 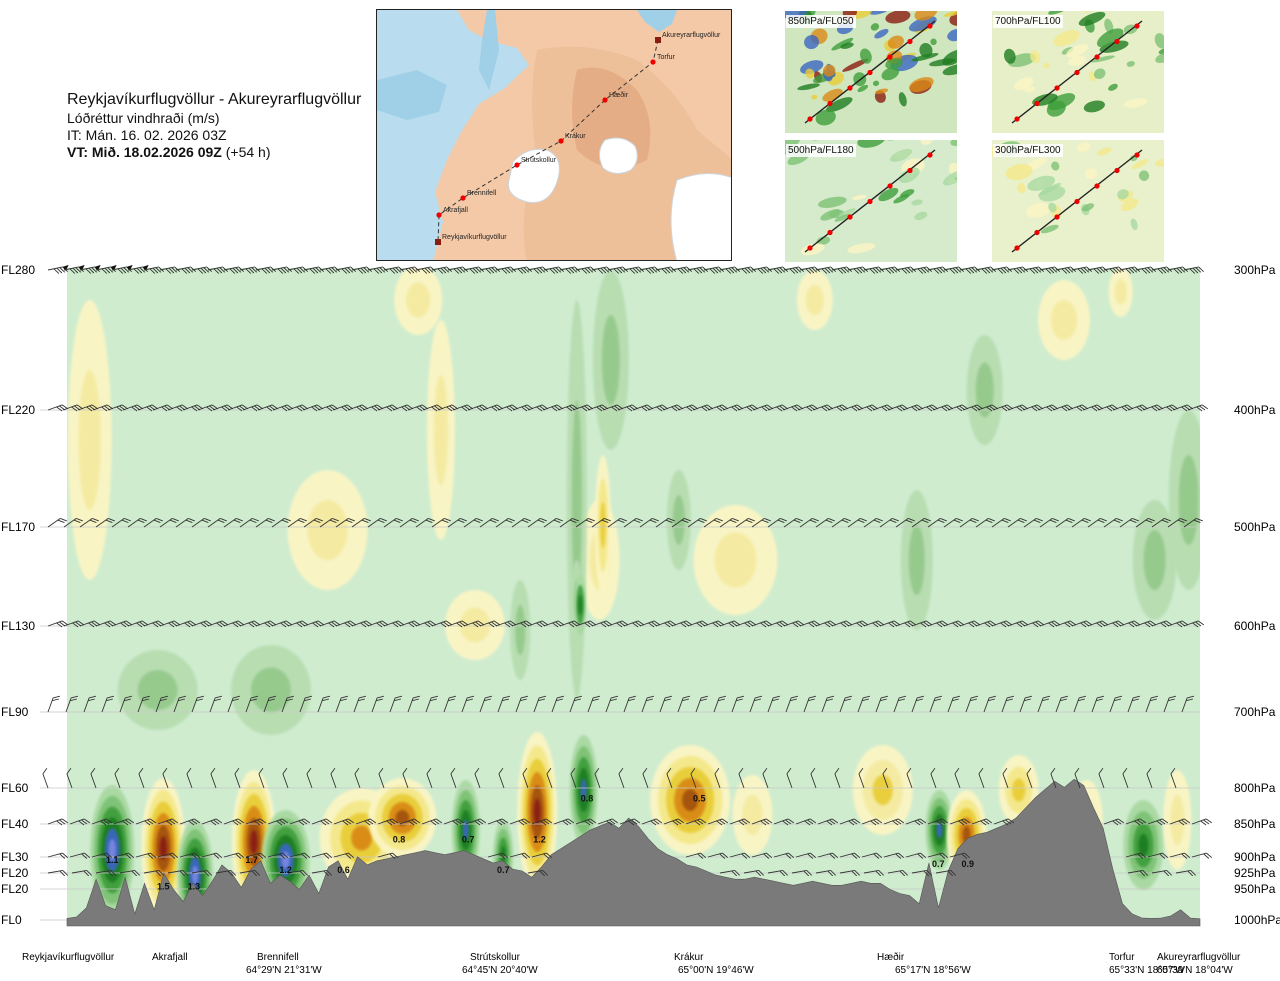 What do you see at coordinates (343, 870) in the screenshot?
I see `value-label: 0.6` at bounding box center [343, 870].